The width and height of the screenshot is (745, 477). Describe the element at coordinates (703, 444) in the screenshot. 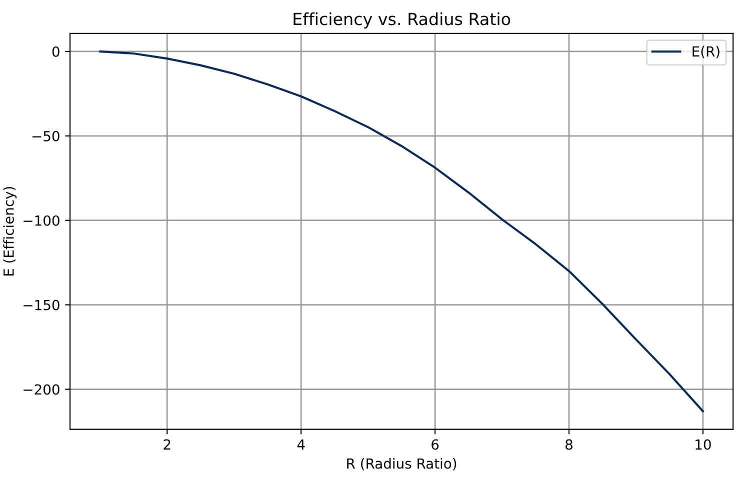

I see `x-tick-label: 10` at that location.